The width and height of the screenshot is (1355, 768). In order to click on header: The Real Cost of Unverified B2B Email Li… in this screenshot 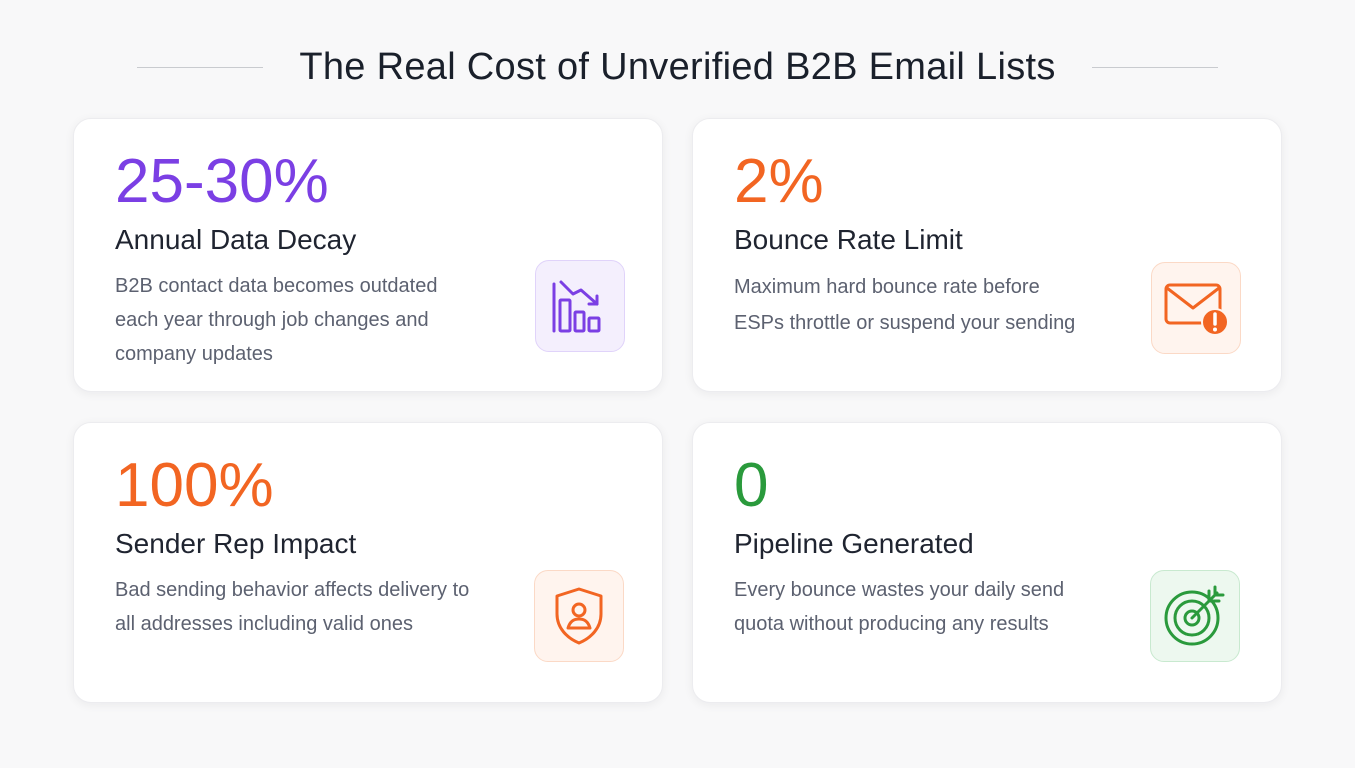, I will do `click(677, 67)`.